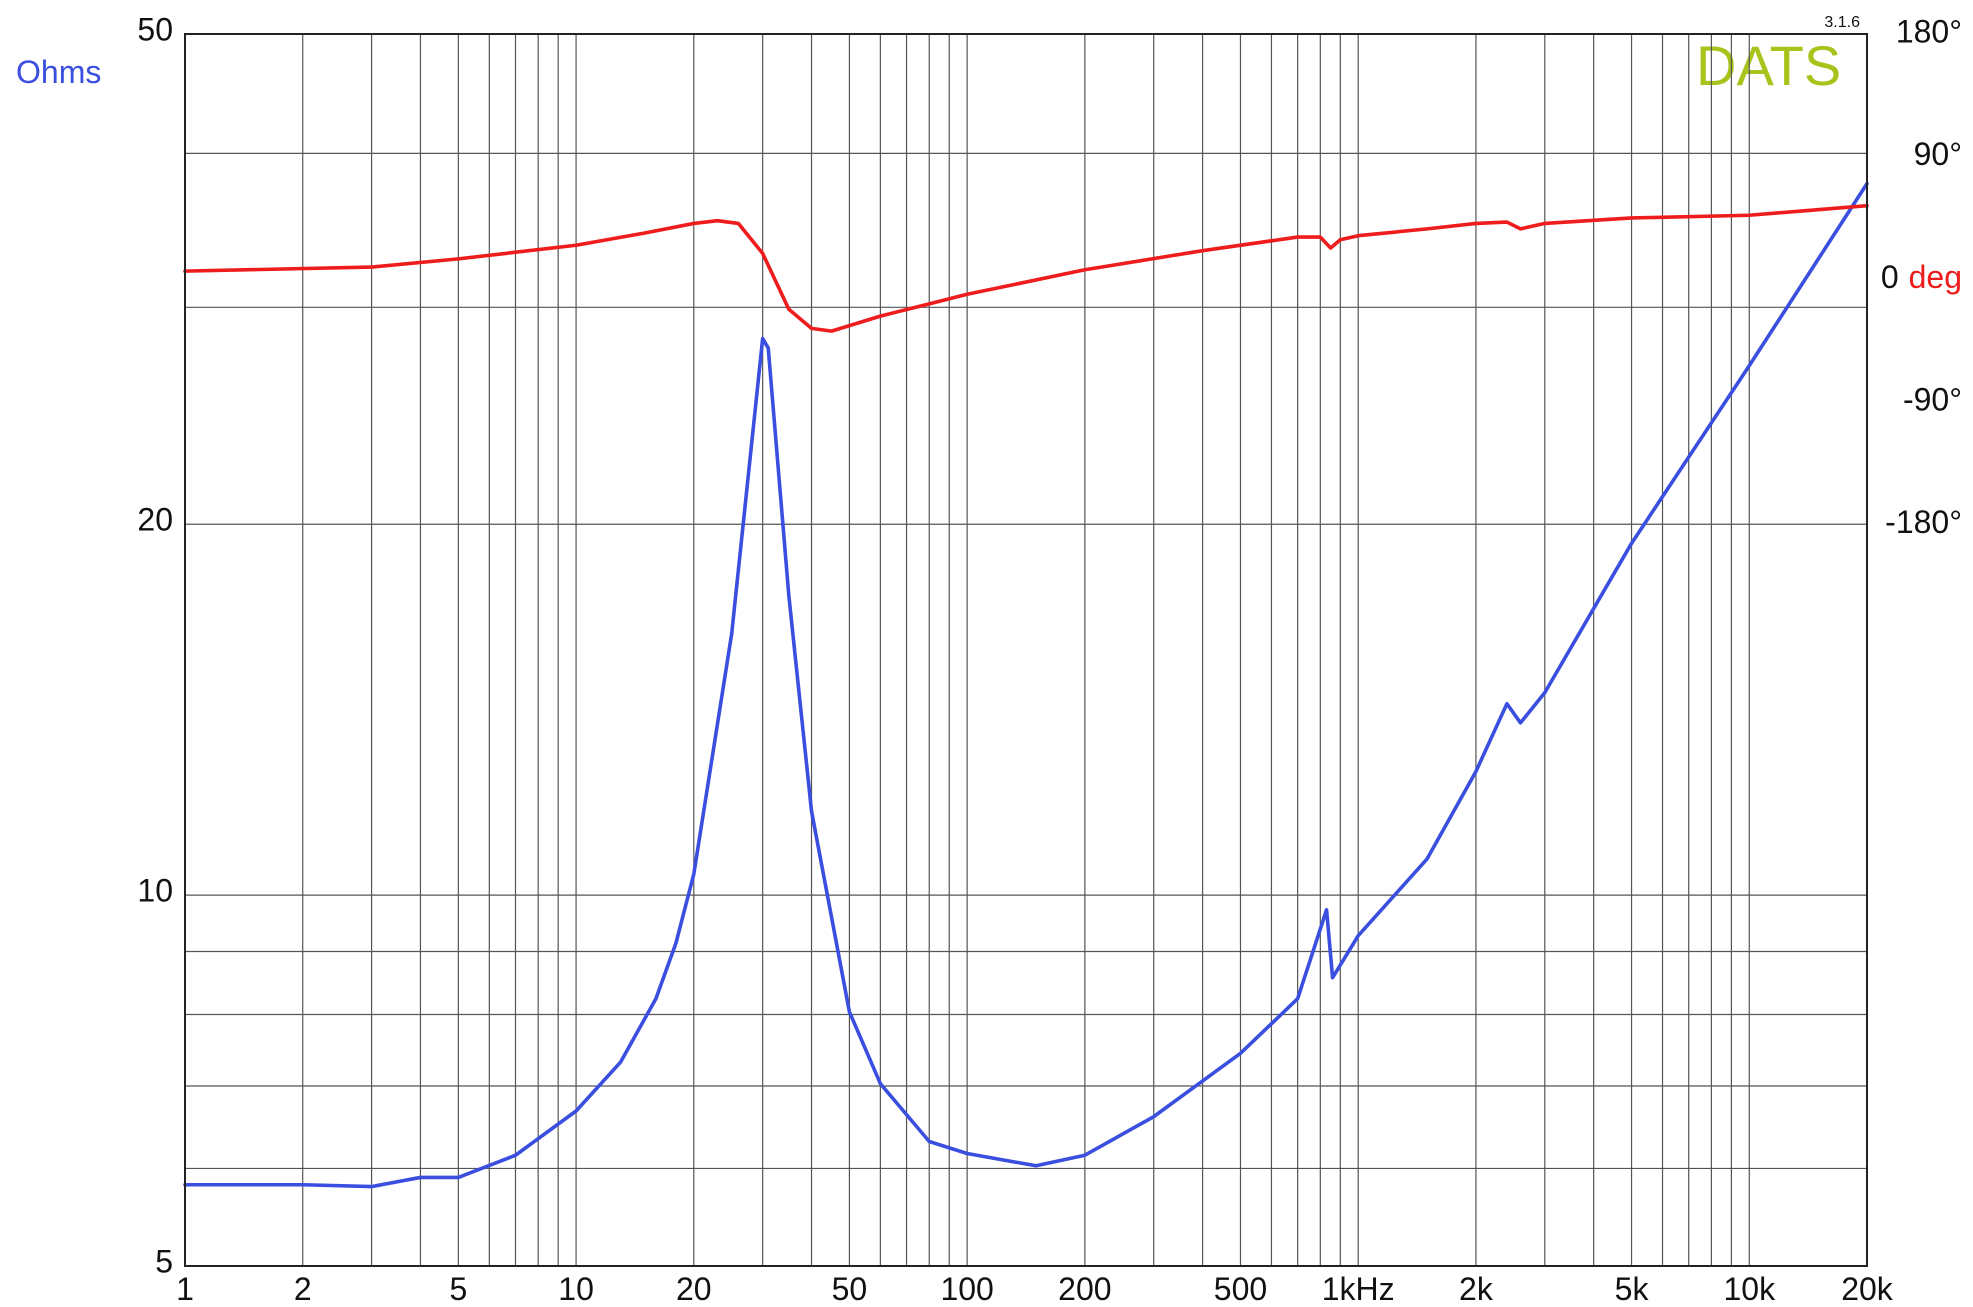  What do you see at coordinates (155, 520) in the screenshot?
I see `y-tick-label: 20` at bounding box center [155, 520].